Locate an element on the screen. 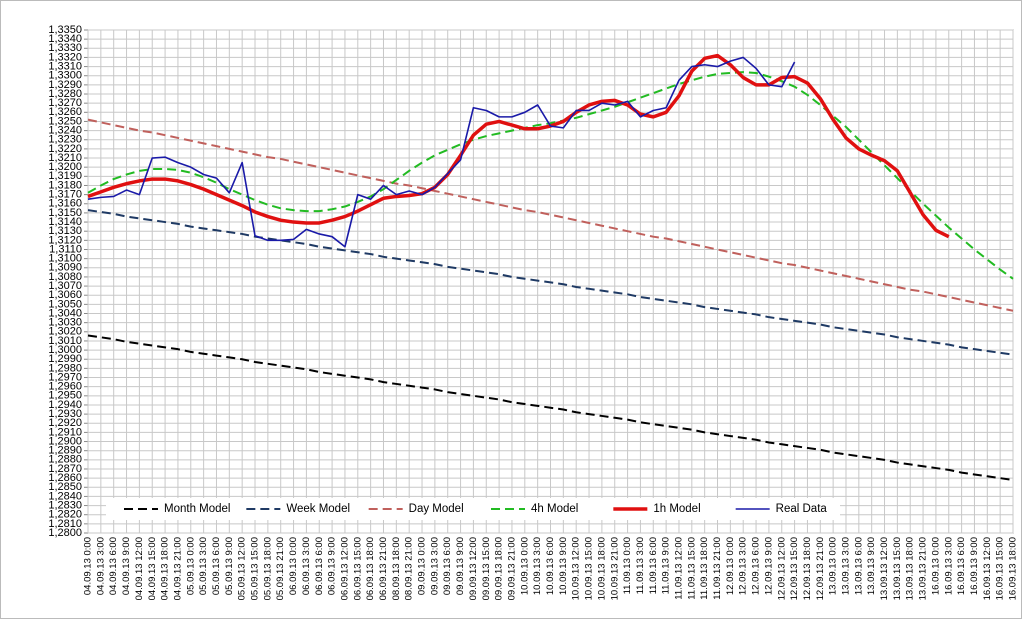 This screenshot has width=1022, height=619. y-tick-label: 1,3090 is located at coordinates (65, 268).